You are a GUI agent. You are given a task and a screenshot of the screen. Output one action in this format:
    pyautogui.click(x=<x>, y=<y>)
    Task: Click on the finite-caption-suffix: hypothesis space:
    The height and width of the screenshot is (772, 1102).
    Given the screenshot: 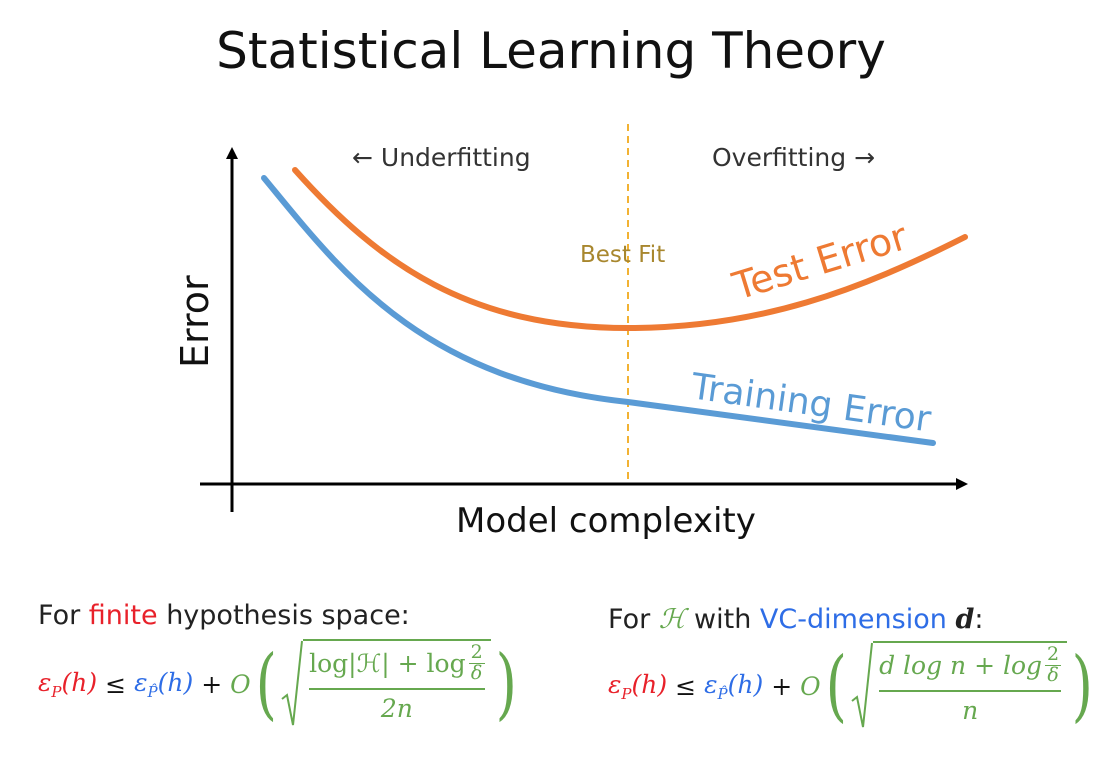 What is the action you would take?
    pyautogui.click(x=283, y=615)
    